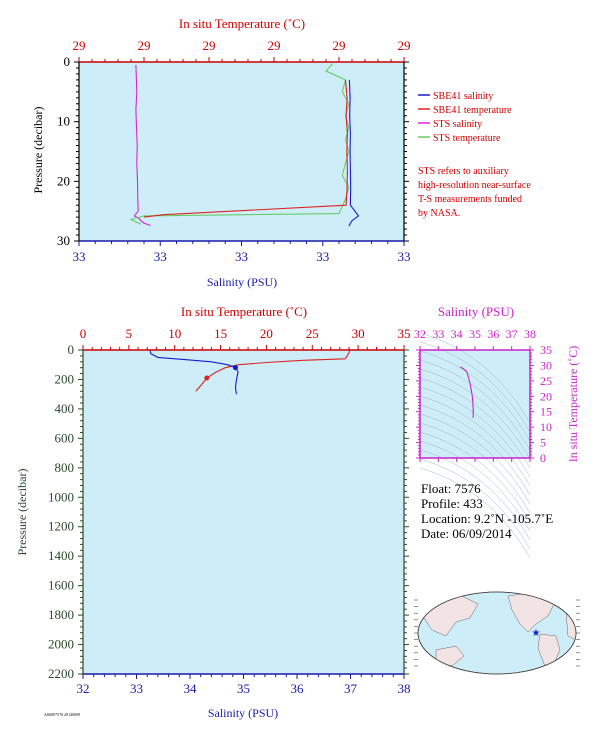 The width and height of the screenshot is (601, 736). Describe the element at coordinates (65, 378) in the screenshot. I see `lower-left-tick-label: 200` at that location.